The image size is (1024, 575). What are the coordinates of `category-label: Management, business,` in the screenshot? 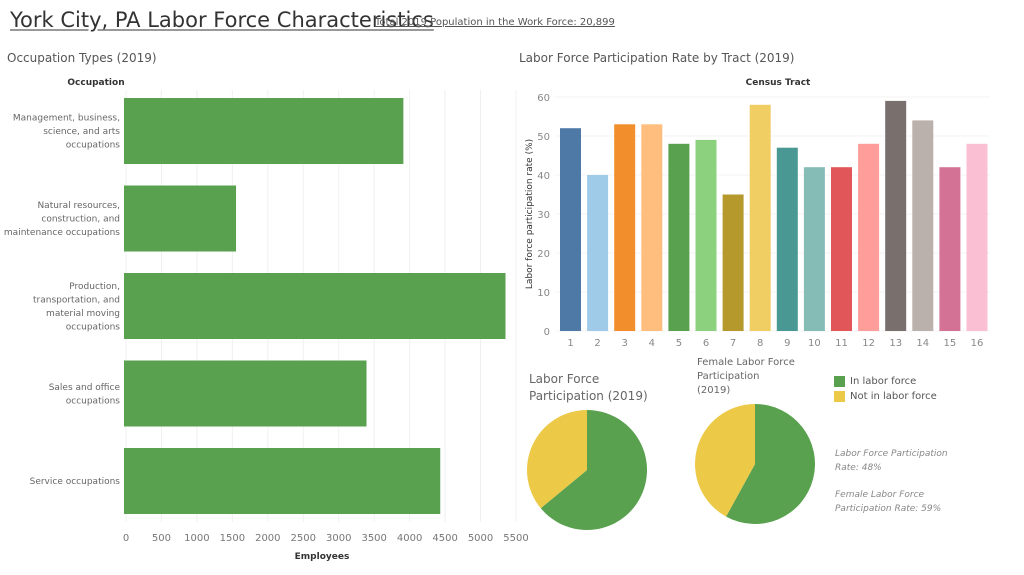 It's located at (66, 119).